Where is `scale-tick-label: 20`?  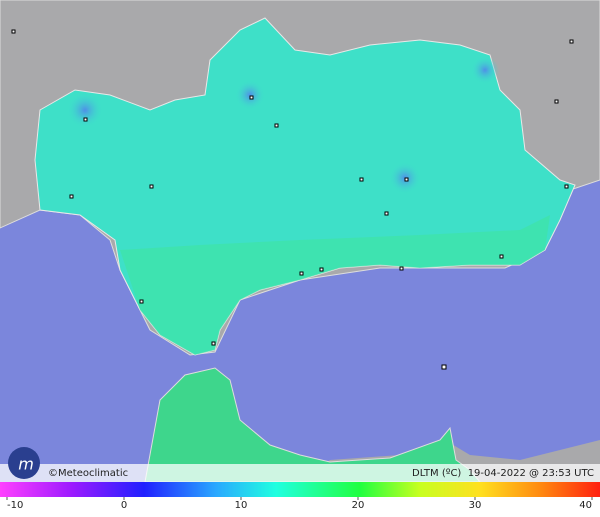
scale-tick-label: 20 is located at coordinates (358, 505).